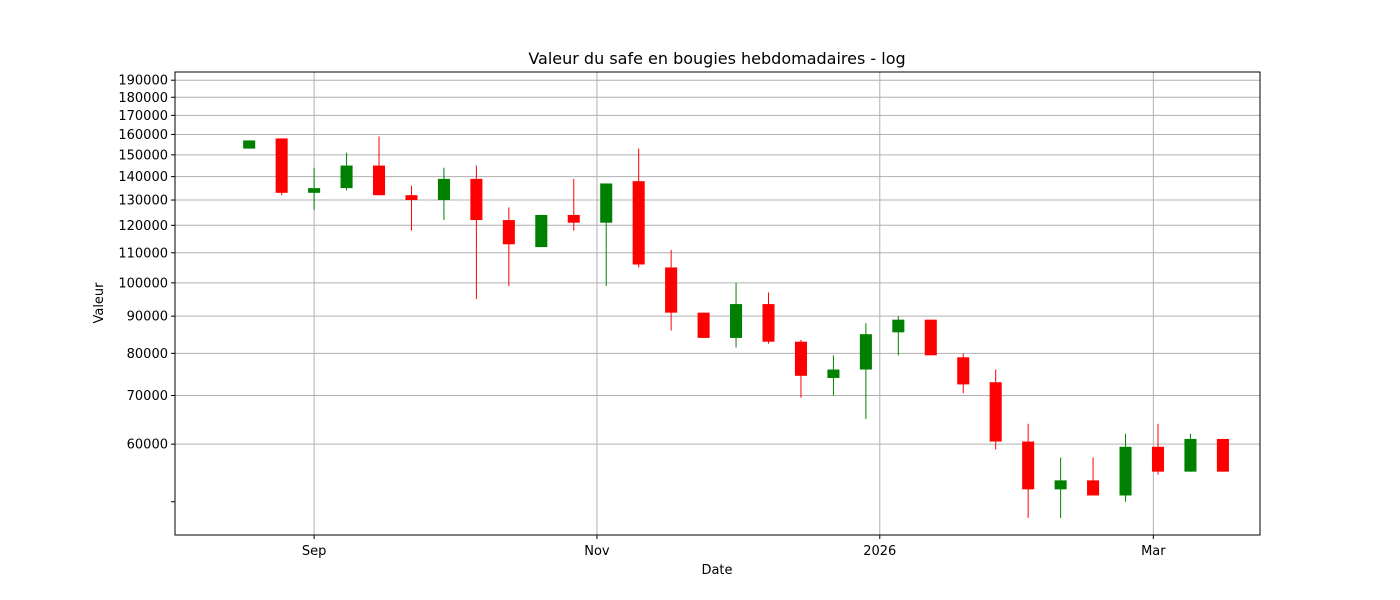  I want to click on y-tick-label: 160000, so click(143, 135).